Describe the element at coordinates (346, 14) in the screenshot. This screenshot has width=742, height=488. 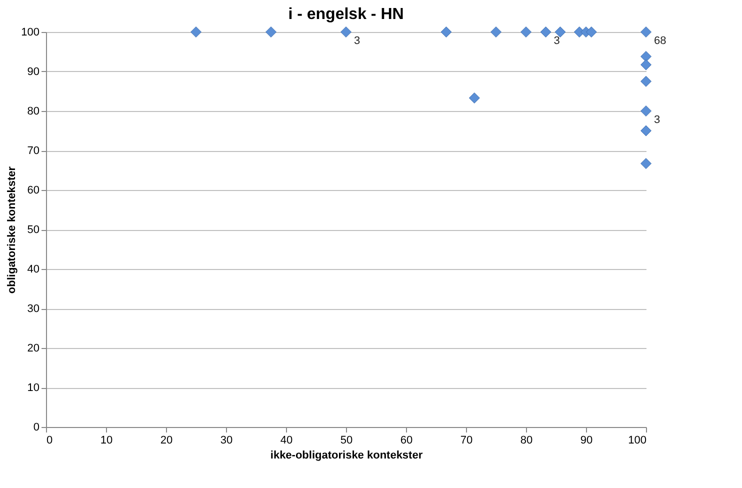
I see `chart-title: i - engelsk - HN` at that location.